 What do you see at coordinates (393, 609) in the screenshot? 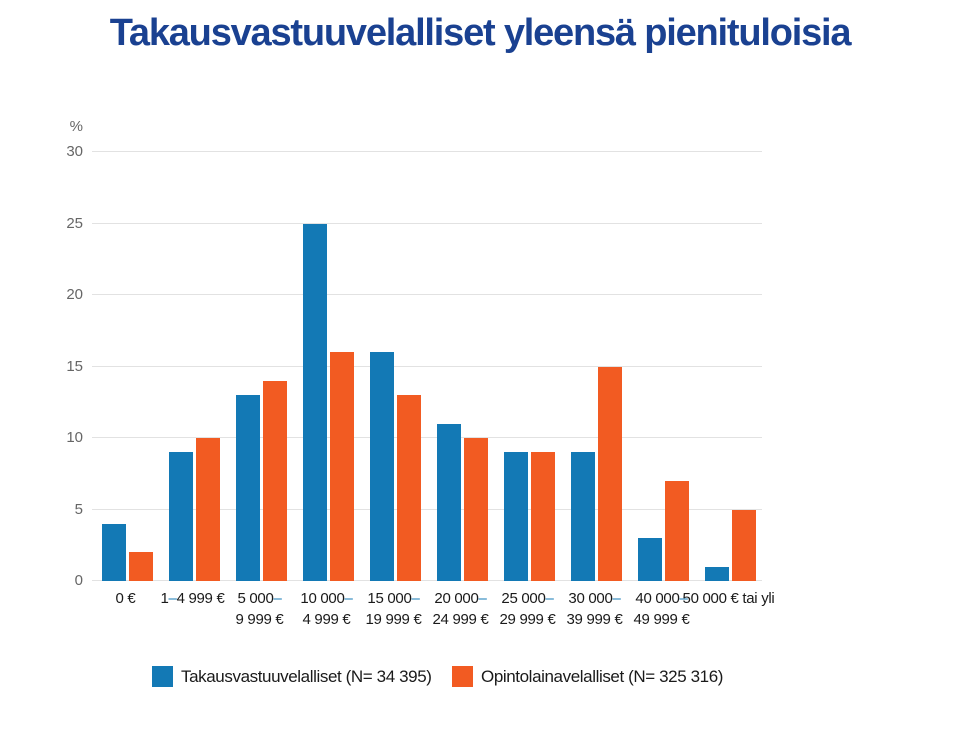
I see `x-tick-label-4: 15 000– 19 999 €` at bounding box center [393, 609].